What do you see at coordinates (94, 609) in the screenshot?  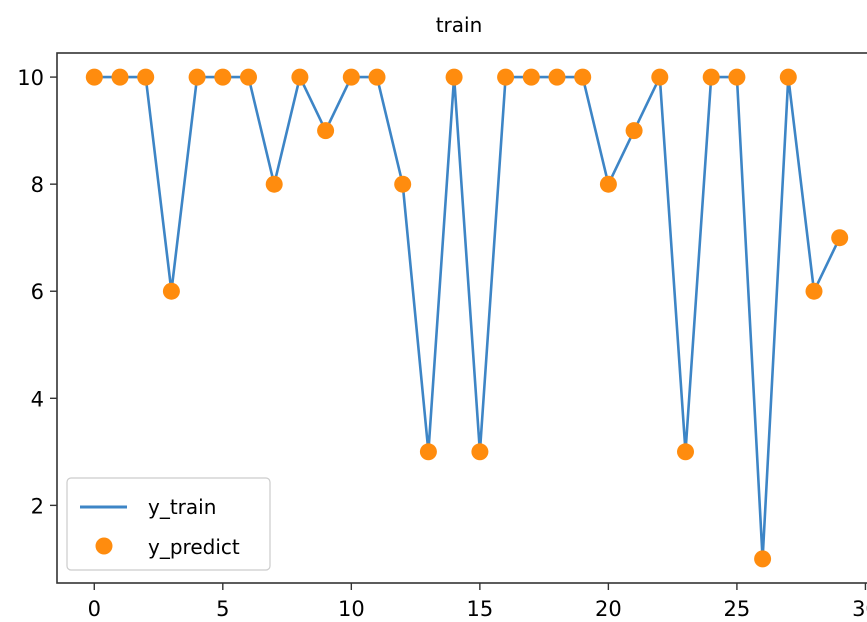 I see `x-tick-label: 0` at bounding box center [94, 609].